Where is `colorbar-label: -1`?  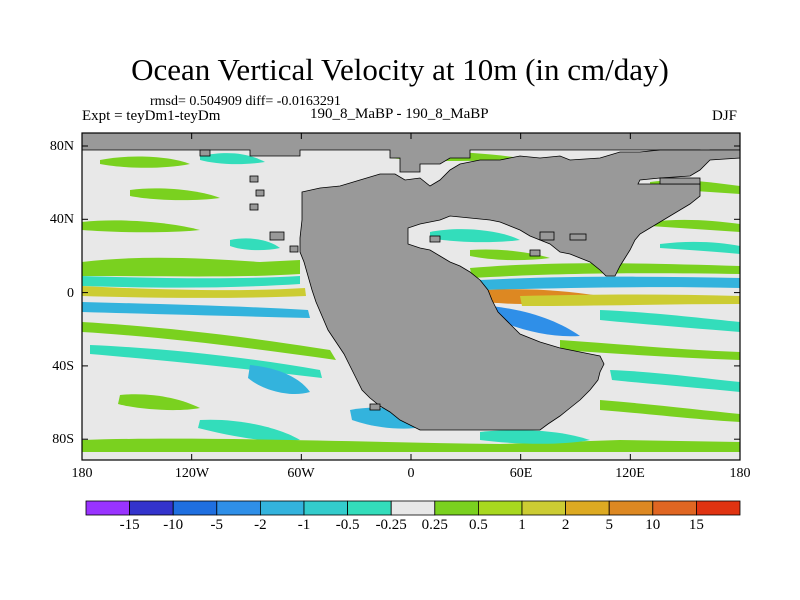 colorbar-label: -1 is located at coordinates (304, 525).